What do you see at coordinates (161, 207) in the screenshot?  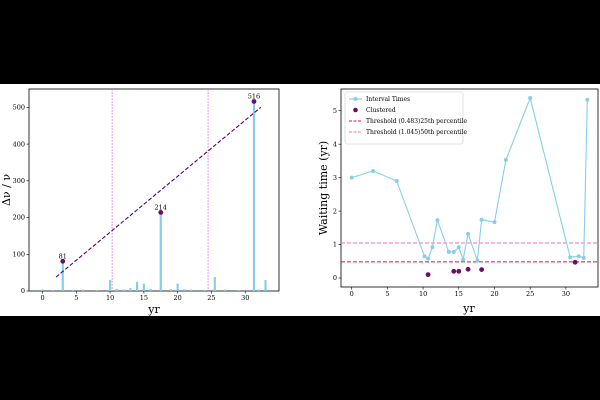 I see `left-highlight-label-1: 214` at bounding box center [161, 207].